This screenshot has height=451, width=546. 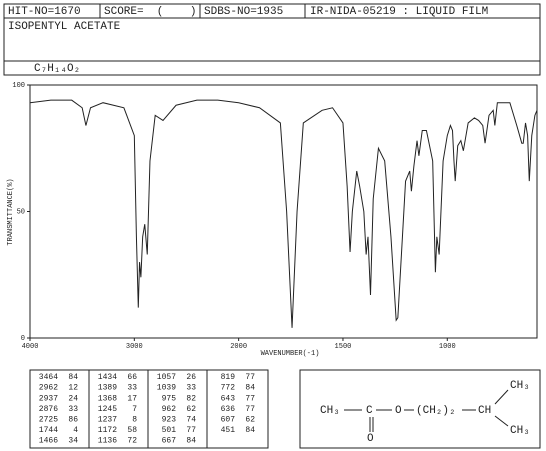 I want to click on peak-transmittance: 17, so click(x=132, y=398).